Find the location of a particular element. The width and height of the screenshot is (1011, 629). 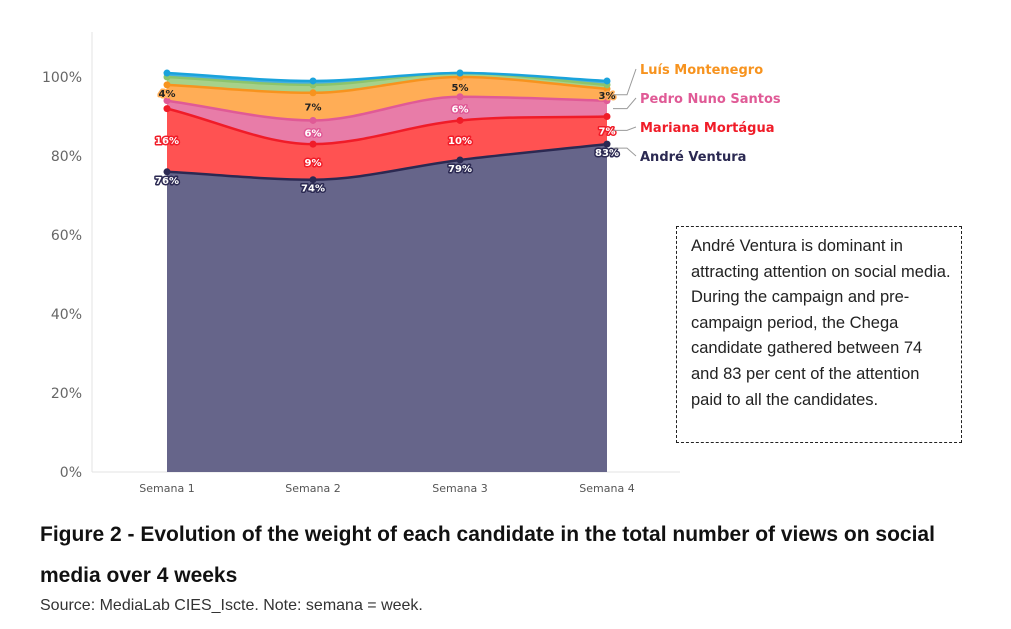

data-label: 10% is located at coordinates (460, 141).